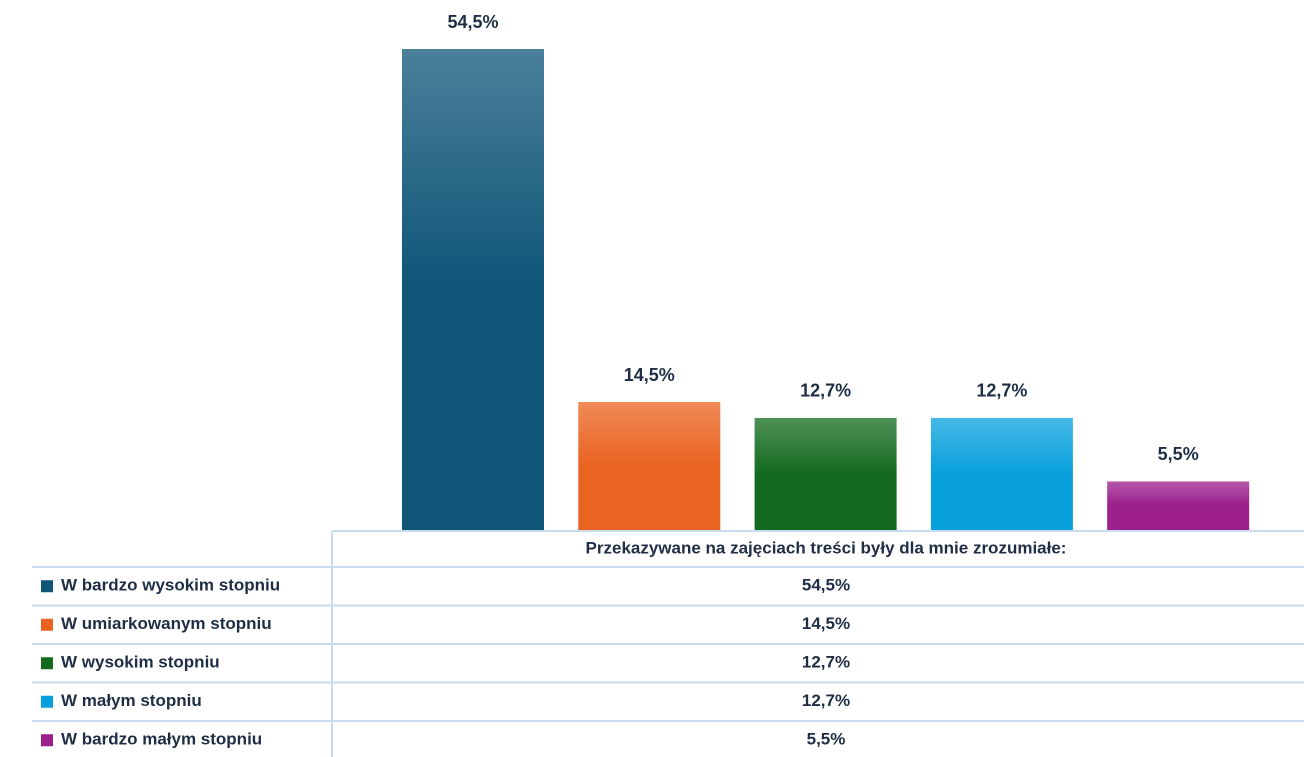 This screenshot has height=757, width=1304. What do you see at coordinates (826, 585) in the screenshot?
I see `table-value: 54,5%` at bounding box center [826, 585].